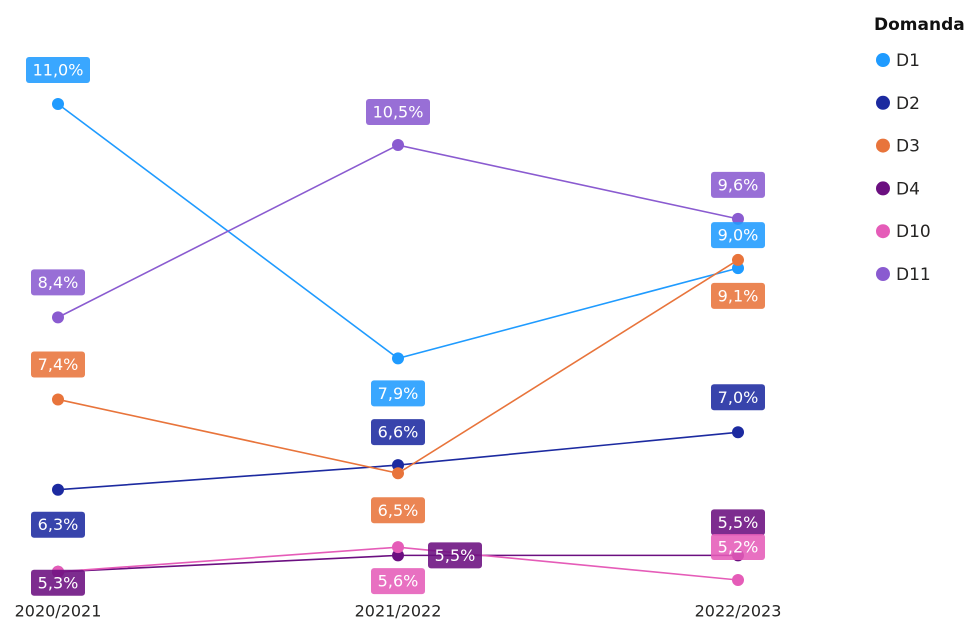  What do you see at coordinates (919, 25) in the screenshot?
I see `legend-title: Domanda` at bounding box center [919, 25].